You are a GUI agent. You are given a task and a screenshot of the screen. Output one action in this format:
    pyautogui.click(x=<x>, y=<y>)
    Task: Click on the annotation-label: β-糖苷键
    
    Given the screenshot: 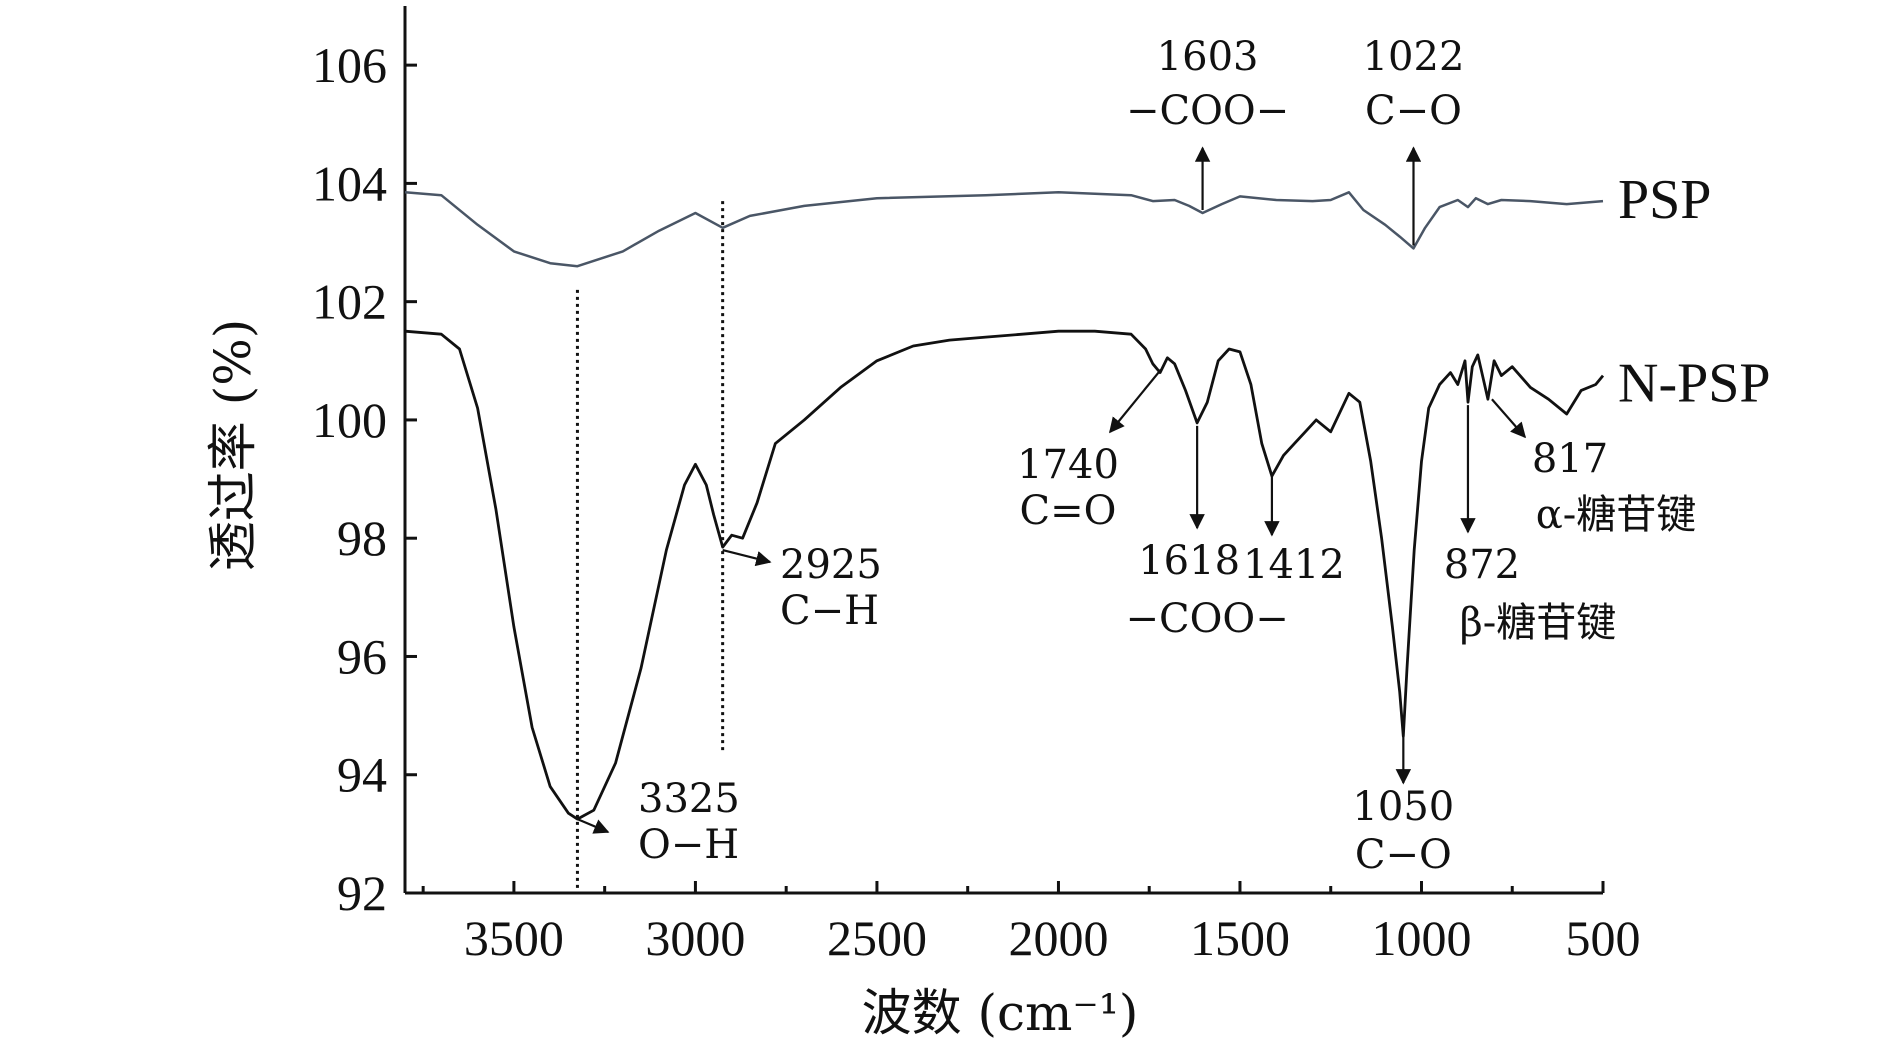 What is the action you would take?
    pyautogui.click(x=1538, y=623)
    